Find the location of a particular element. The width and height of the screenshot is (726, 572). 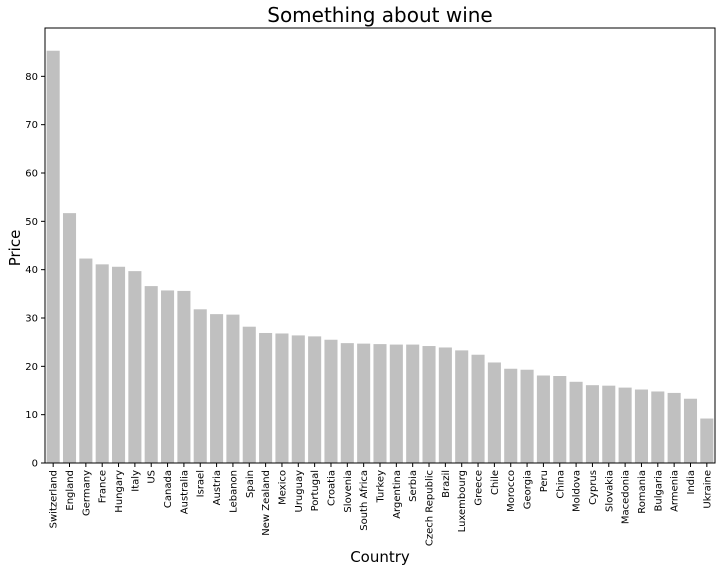

x-tick-label: Peru is located at coordinates (544, 481).